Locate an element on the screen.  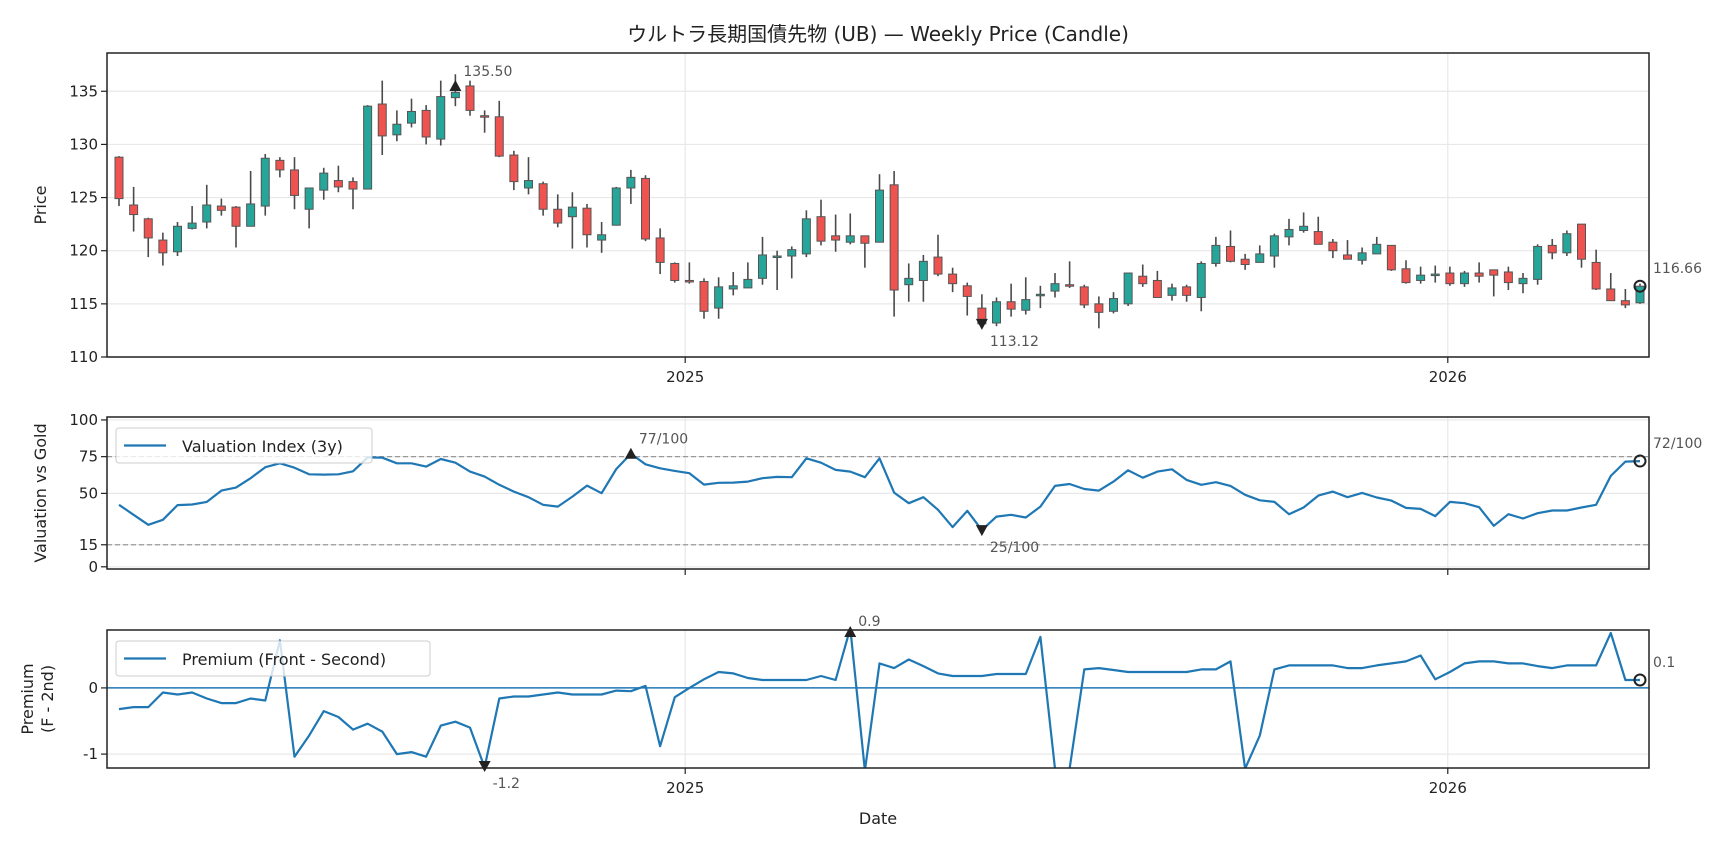
legend: Premium (Front - Second) is located at coordinates (273, 658).